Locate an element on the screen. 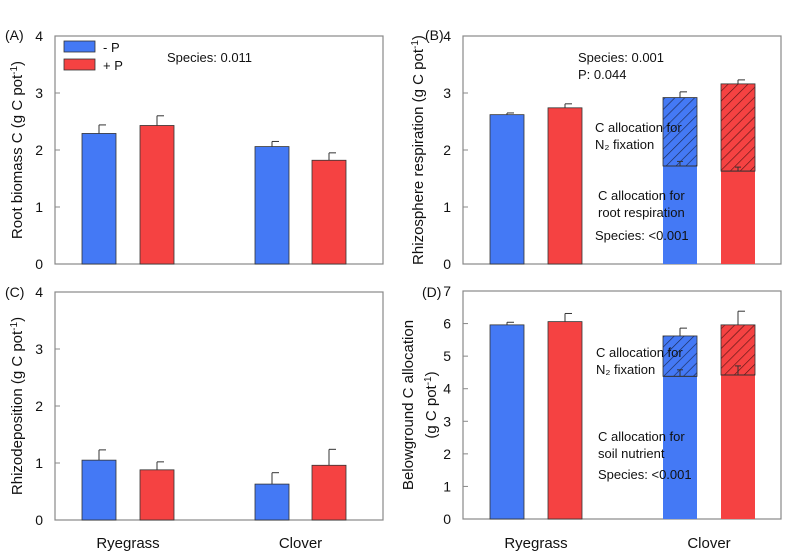  y-axis-label: Rhizodeposition (g C pot-1) is located at coordinates (18, 406).